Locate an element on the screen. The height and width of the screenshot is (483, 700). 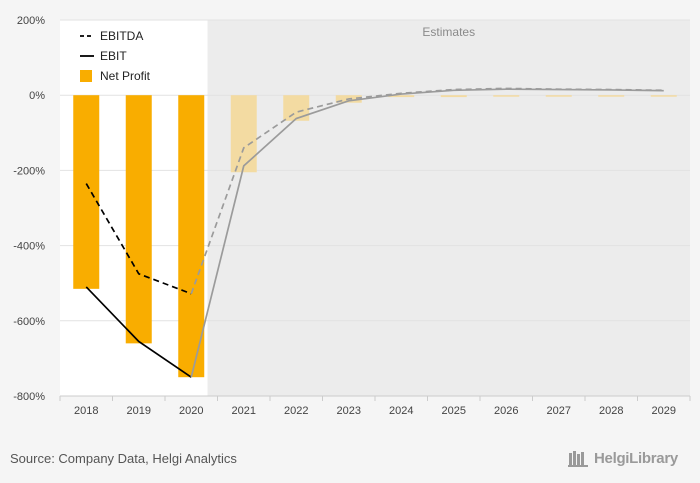
library-icon is located at coordinates (578, 459).